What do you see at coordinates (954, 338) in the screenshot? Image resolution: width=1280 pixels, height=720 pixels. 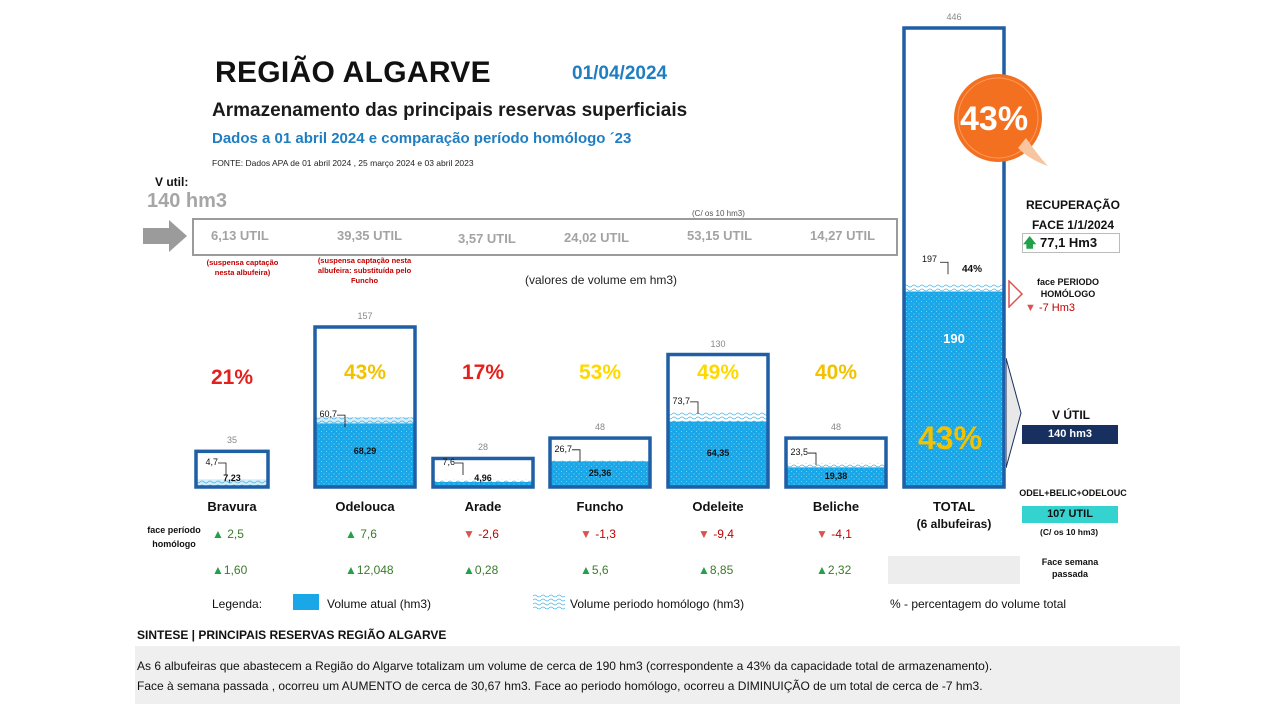 I see `total-current-label: 190` at bounding box center [954, 338].